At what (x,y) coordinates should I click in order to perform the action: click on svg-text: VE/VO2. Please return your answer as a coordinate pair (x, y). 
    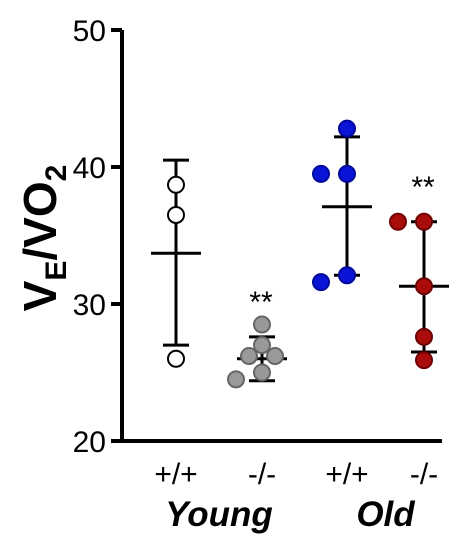
    Looking at the image, I should click on (43, 238).